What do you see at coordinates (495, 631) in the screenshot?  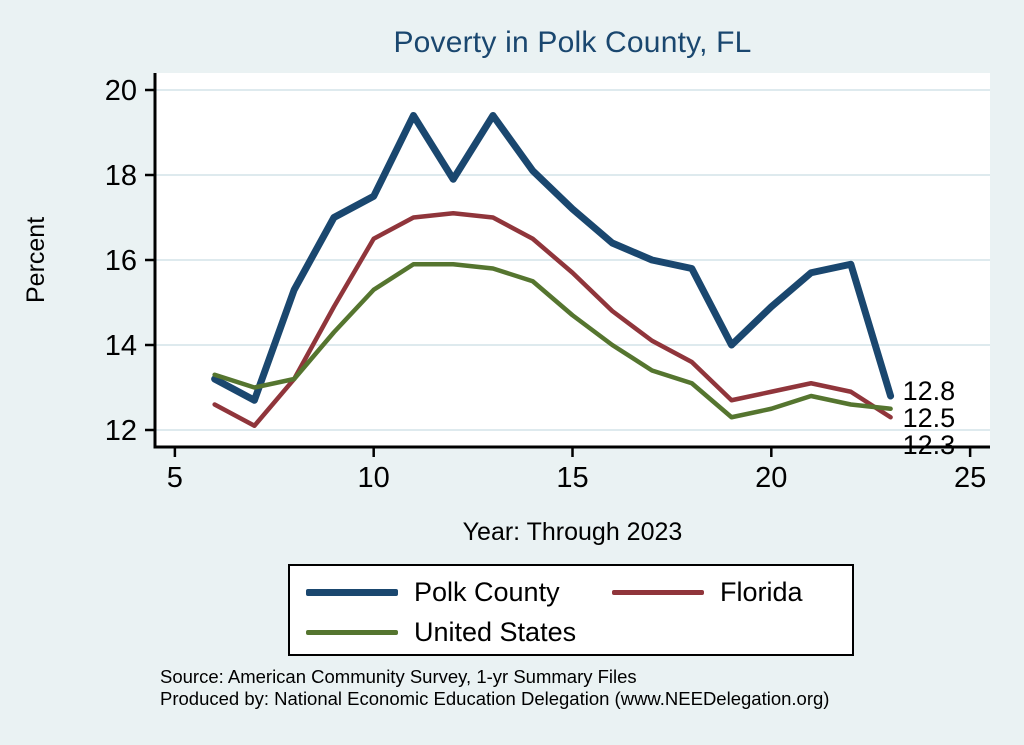 I see `legend-label-united-states: United States` at bounding box center [495, 631].